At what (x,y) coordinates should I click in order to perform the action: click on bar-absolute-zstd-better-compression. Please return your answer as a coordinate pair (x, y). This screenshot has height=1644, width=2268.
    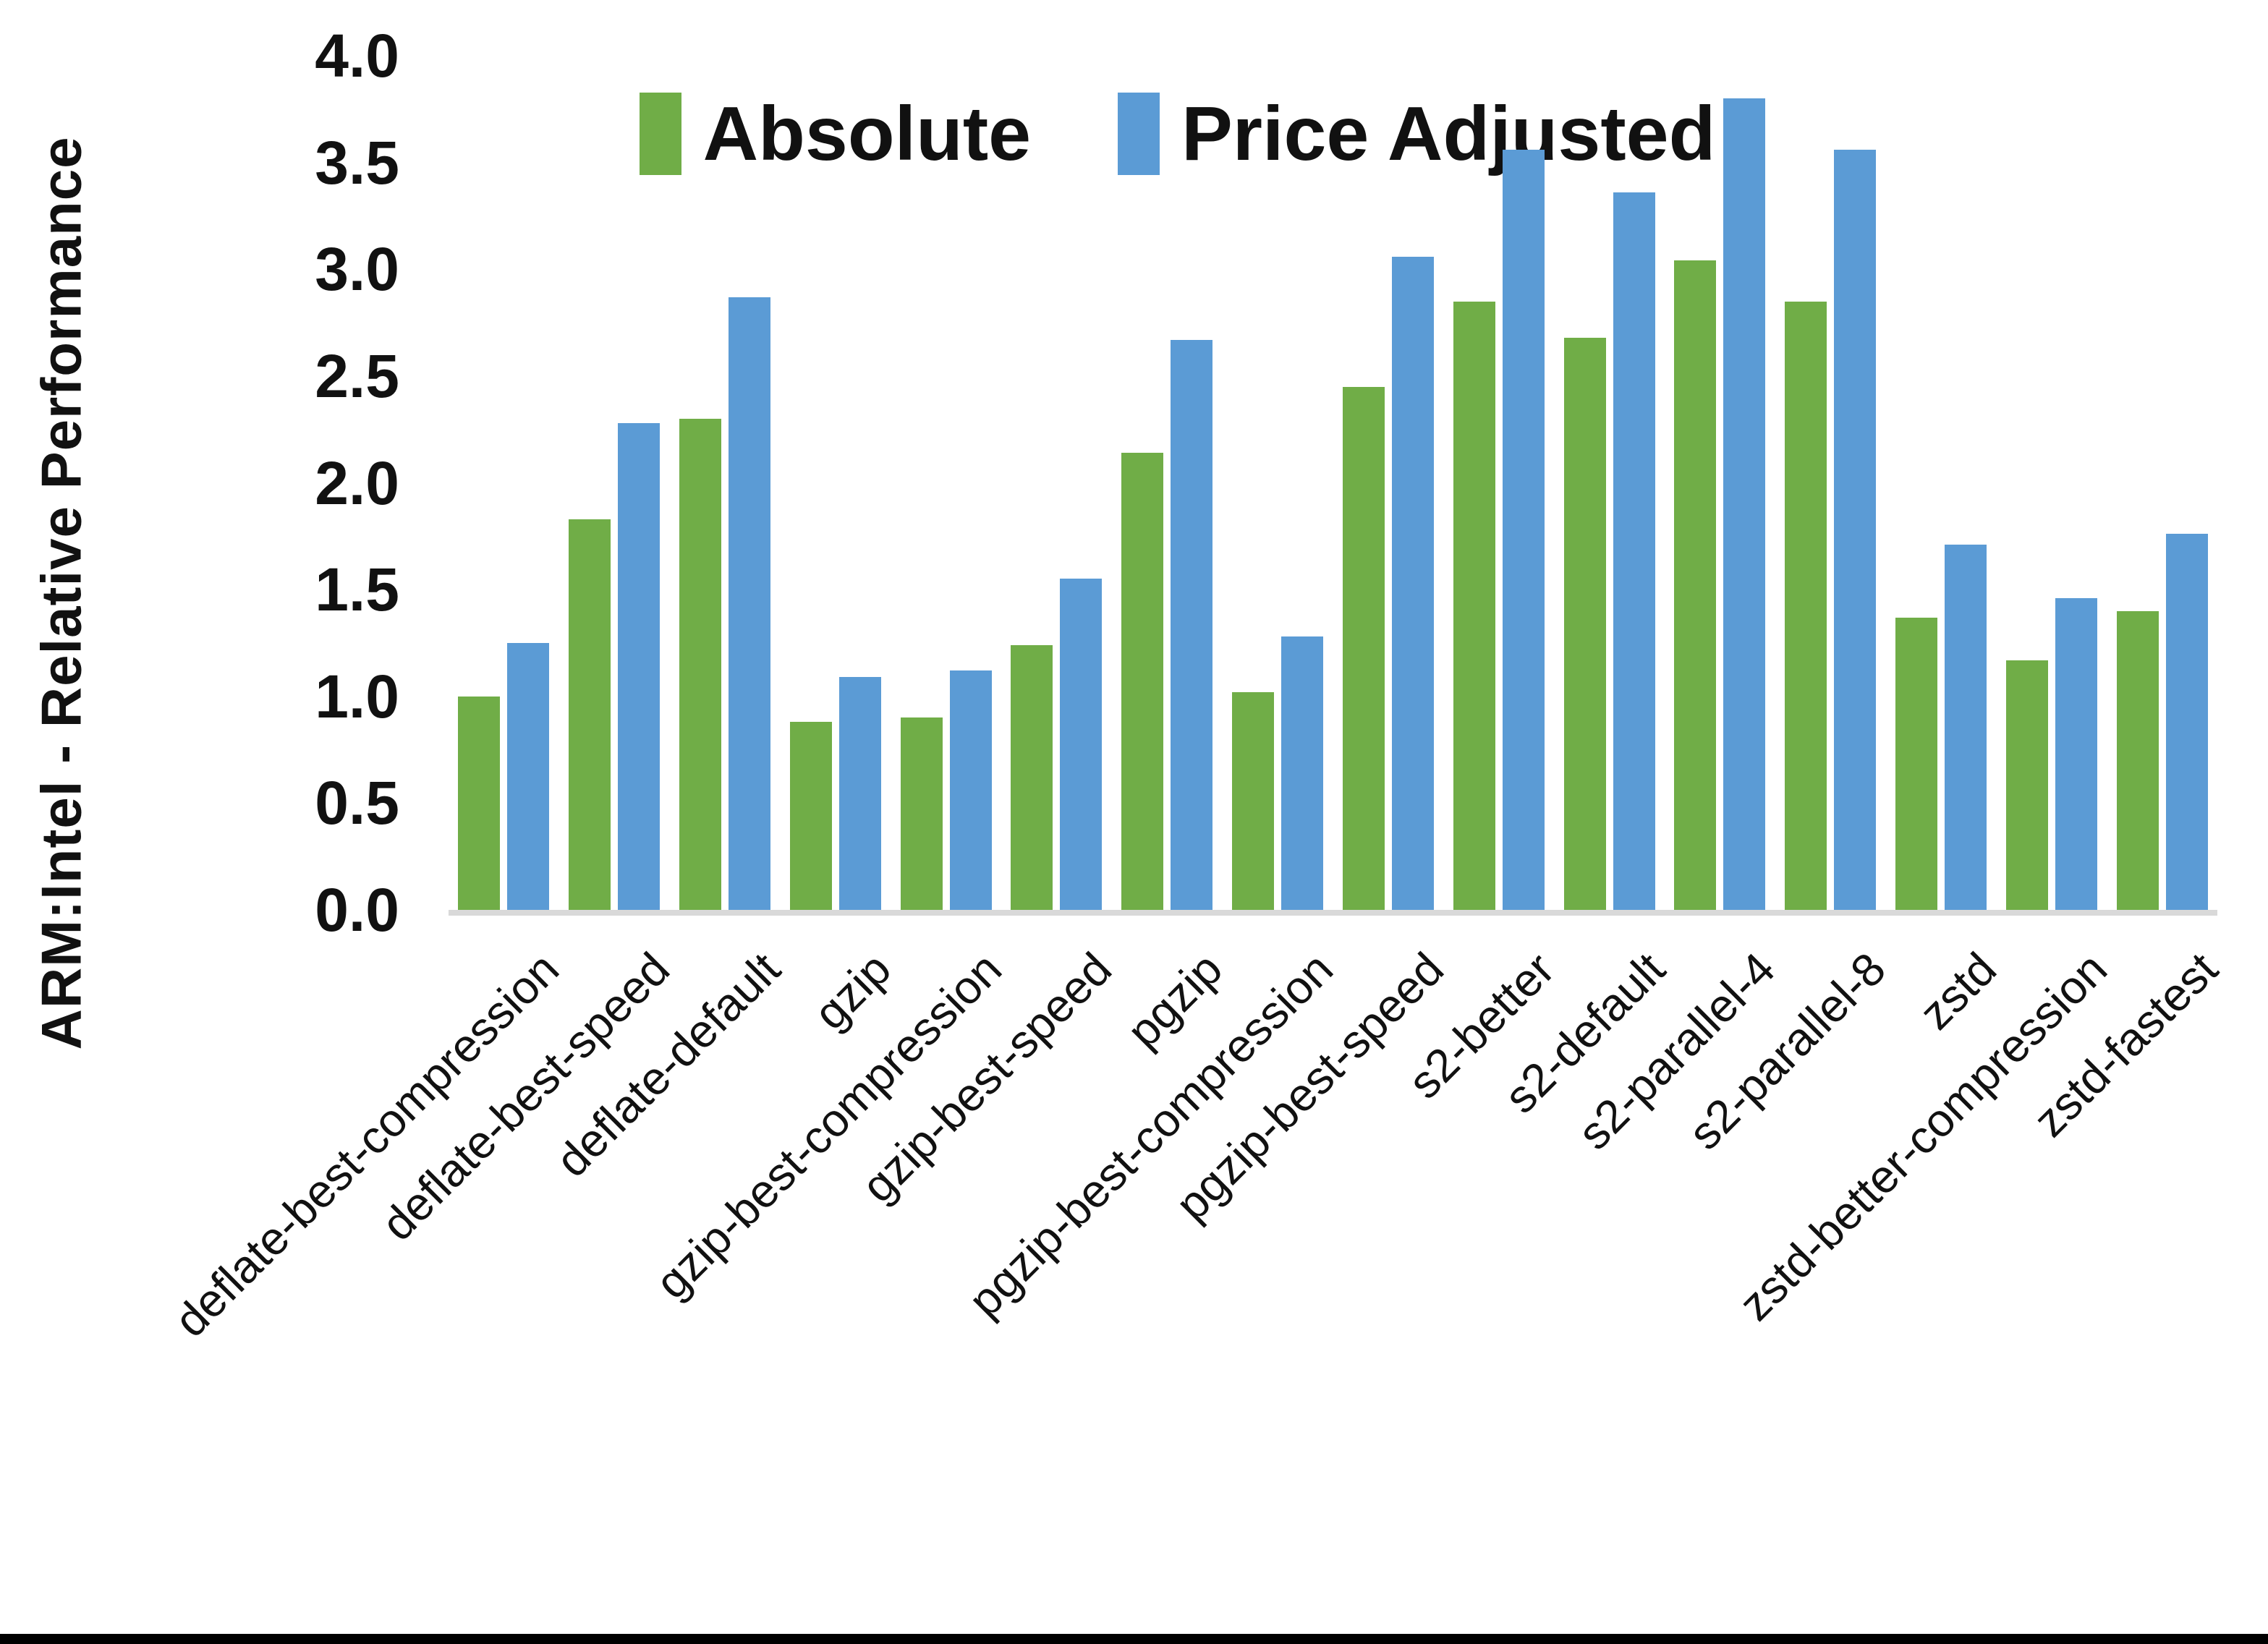
    Looking at the image, I should click on (2026, 785).